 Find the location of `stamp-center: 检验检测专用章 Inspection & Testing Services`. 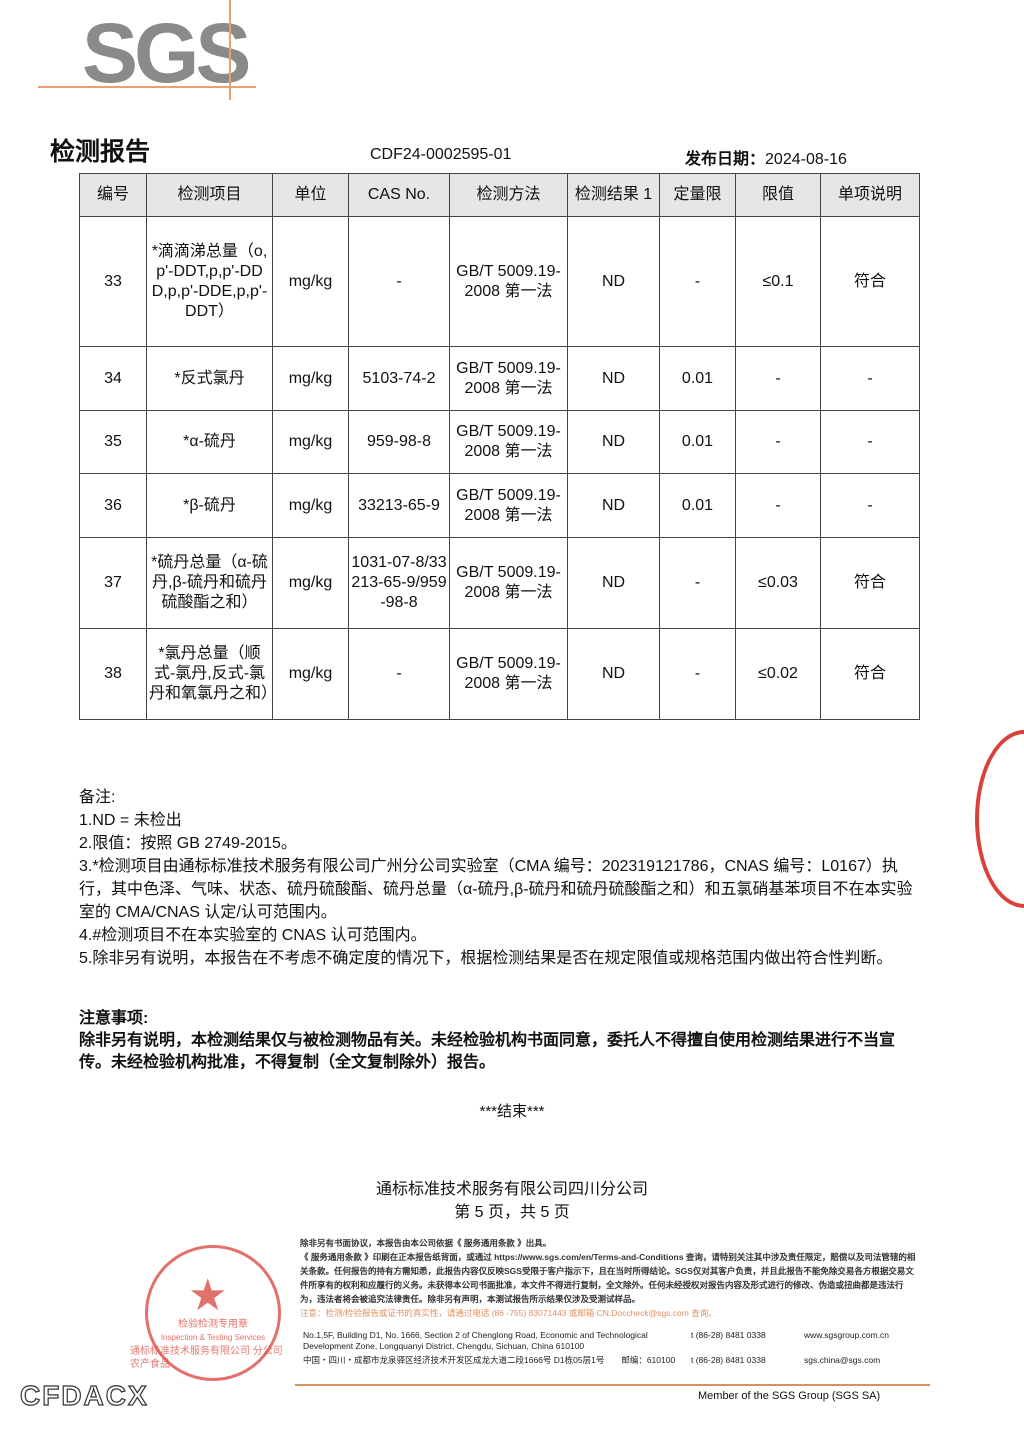

stamp-center: 检验检测专用章 Inspection & Testing Services is located at coordinates (213, 1331).